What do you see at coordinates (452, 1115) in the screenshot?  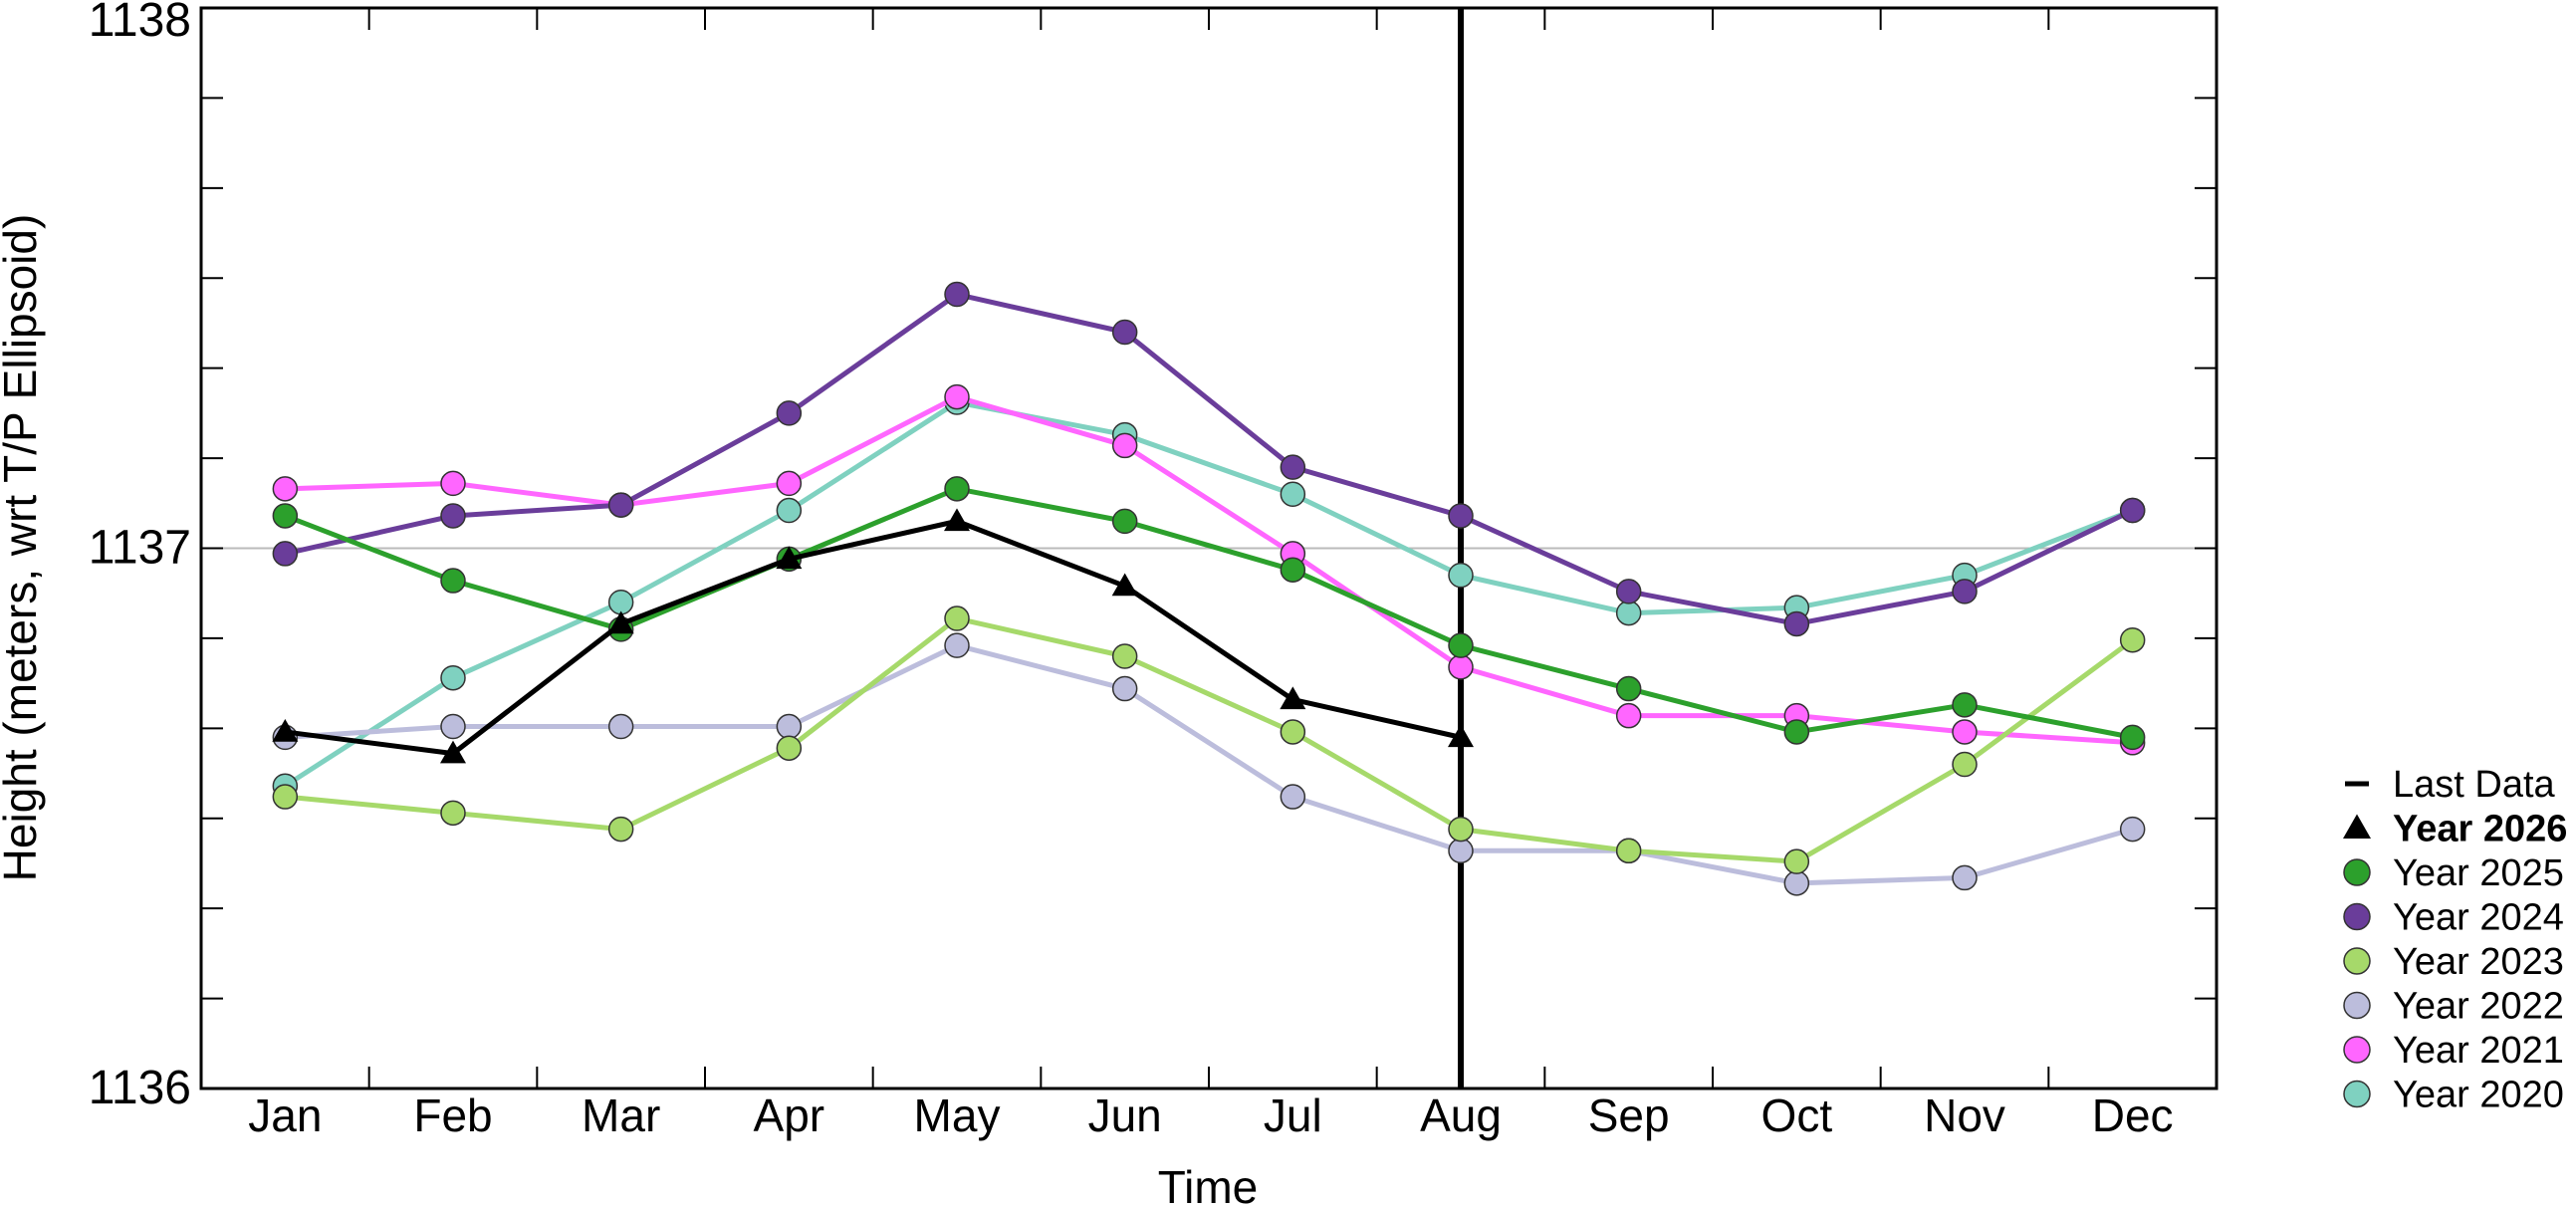 I see `x-tick-label: Feb` at bounding box center [452, 1115].